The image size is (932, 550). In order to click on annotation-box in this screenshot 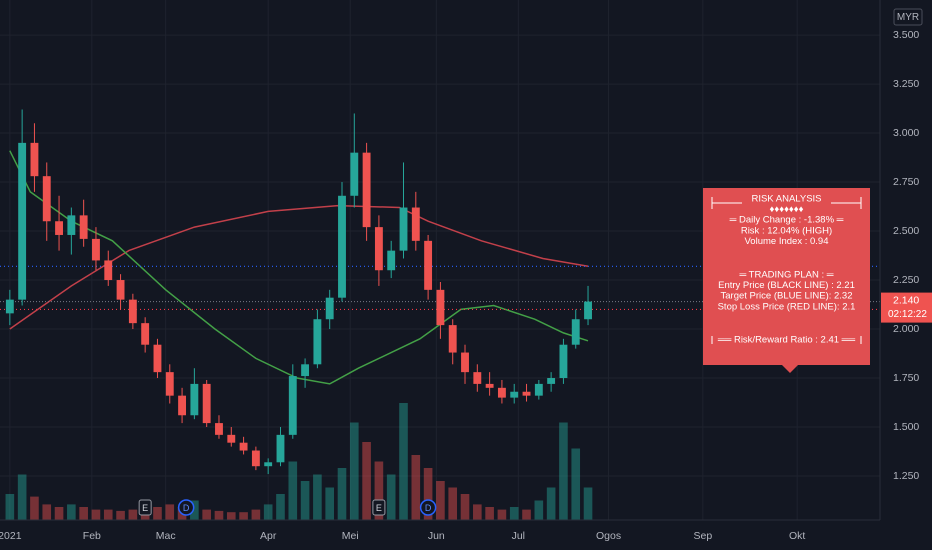, I will do `click(786, 276)`.